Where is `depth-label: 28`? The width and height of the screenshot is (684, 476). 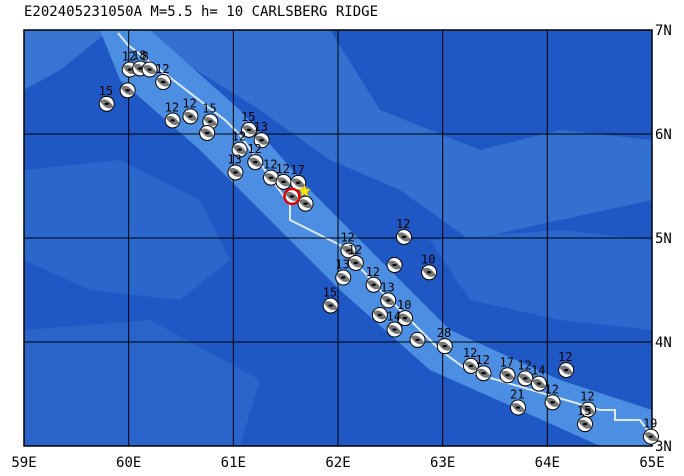 depth-label: 28 is located at coordinates (444, 333).